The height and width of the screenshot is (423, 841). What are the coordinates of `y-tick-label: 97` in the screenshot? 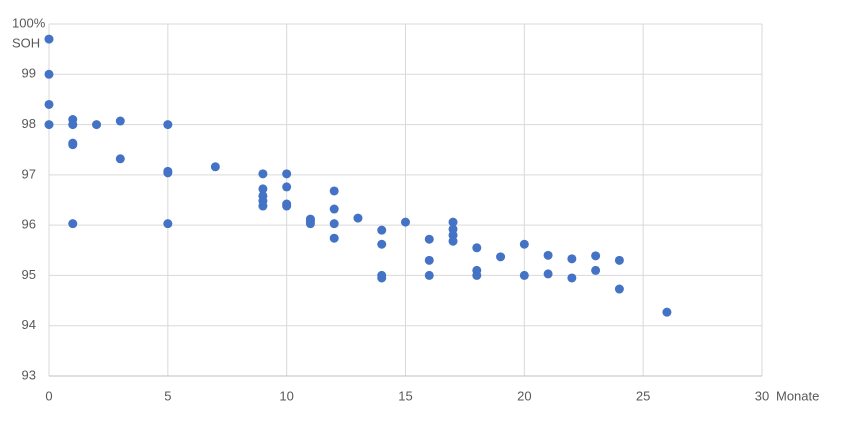 It's located at (29, 173).